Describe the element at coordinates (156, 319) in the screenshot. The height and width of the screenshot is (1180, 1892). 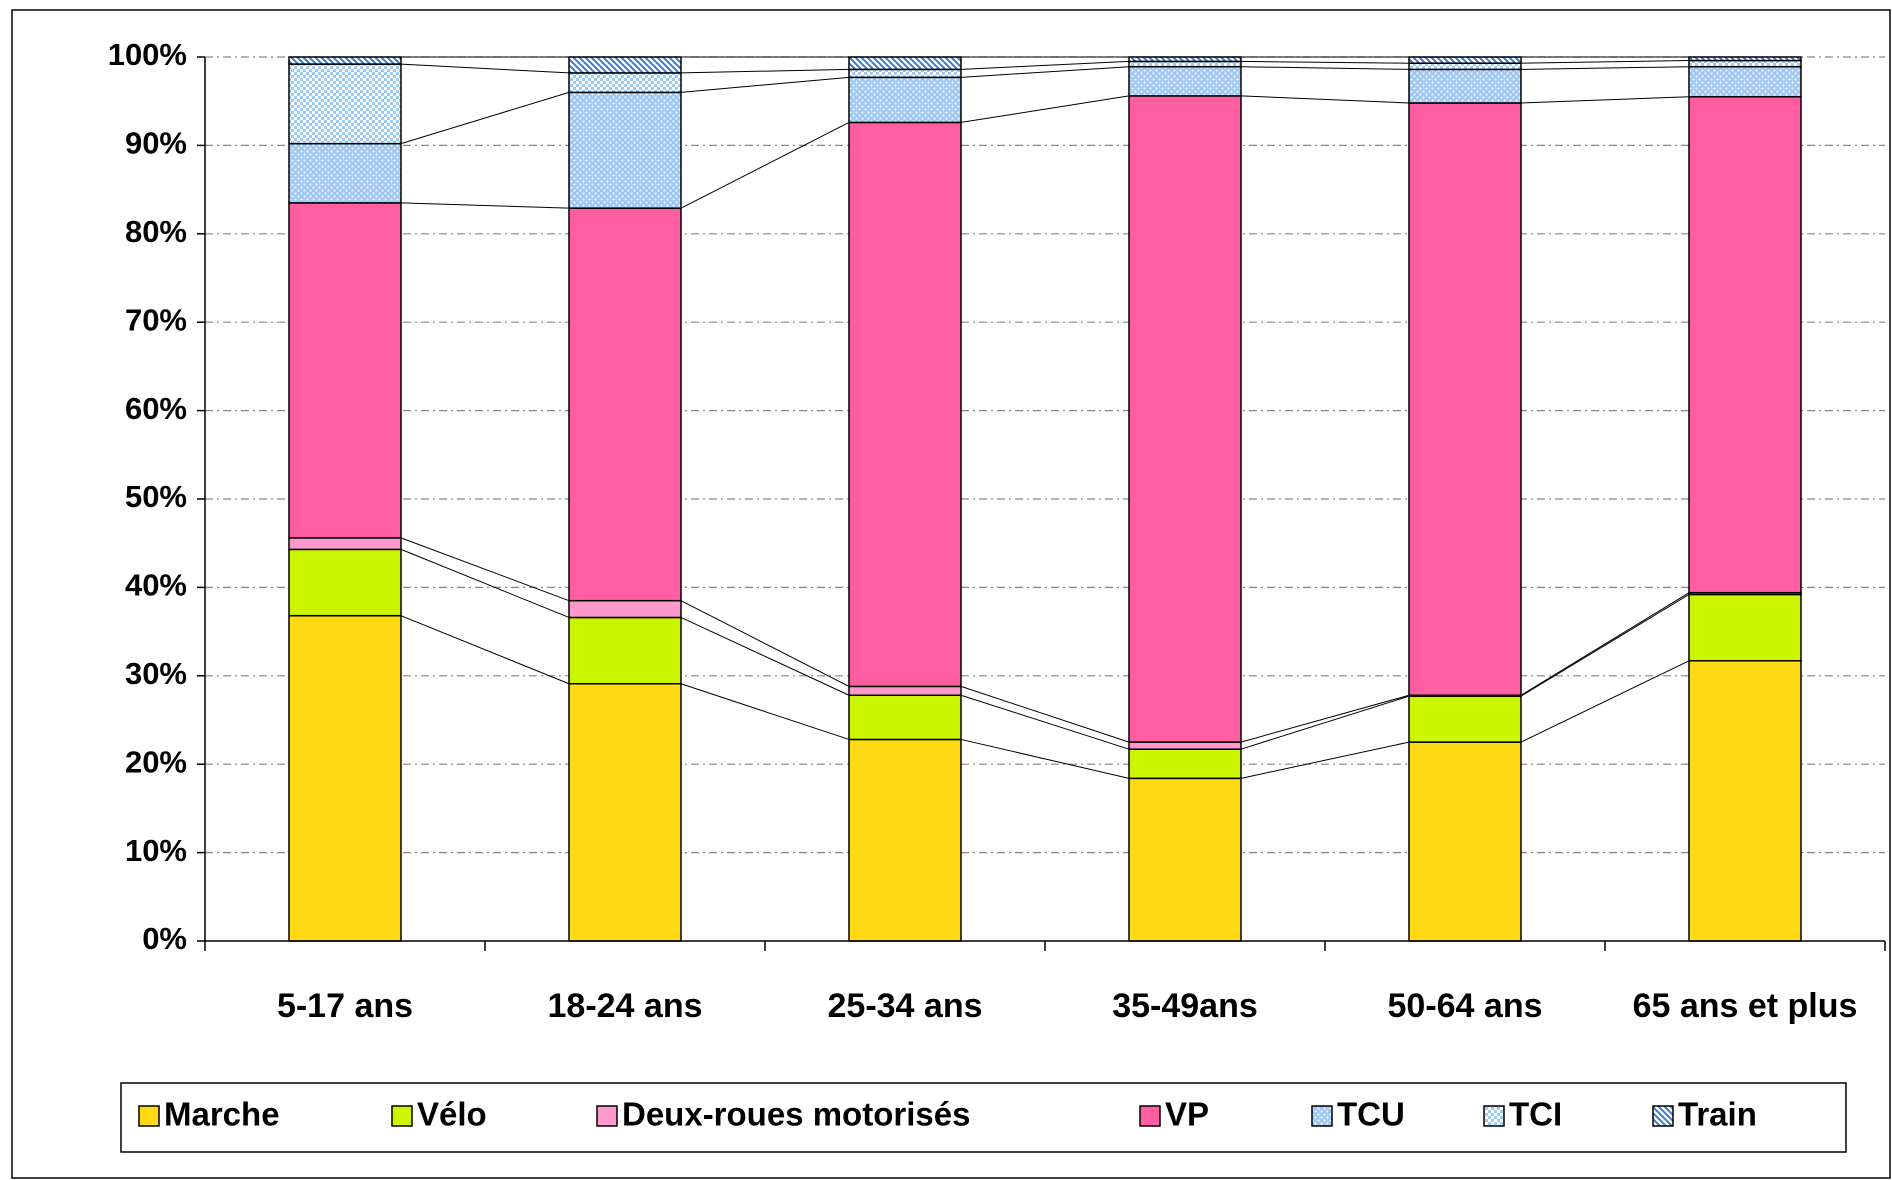
I see `y-tick-label: 70%` at that location.